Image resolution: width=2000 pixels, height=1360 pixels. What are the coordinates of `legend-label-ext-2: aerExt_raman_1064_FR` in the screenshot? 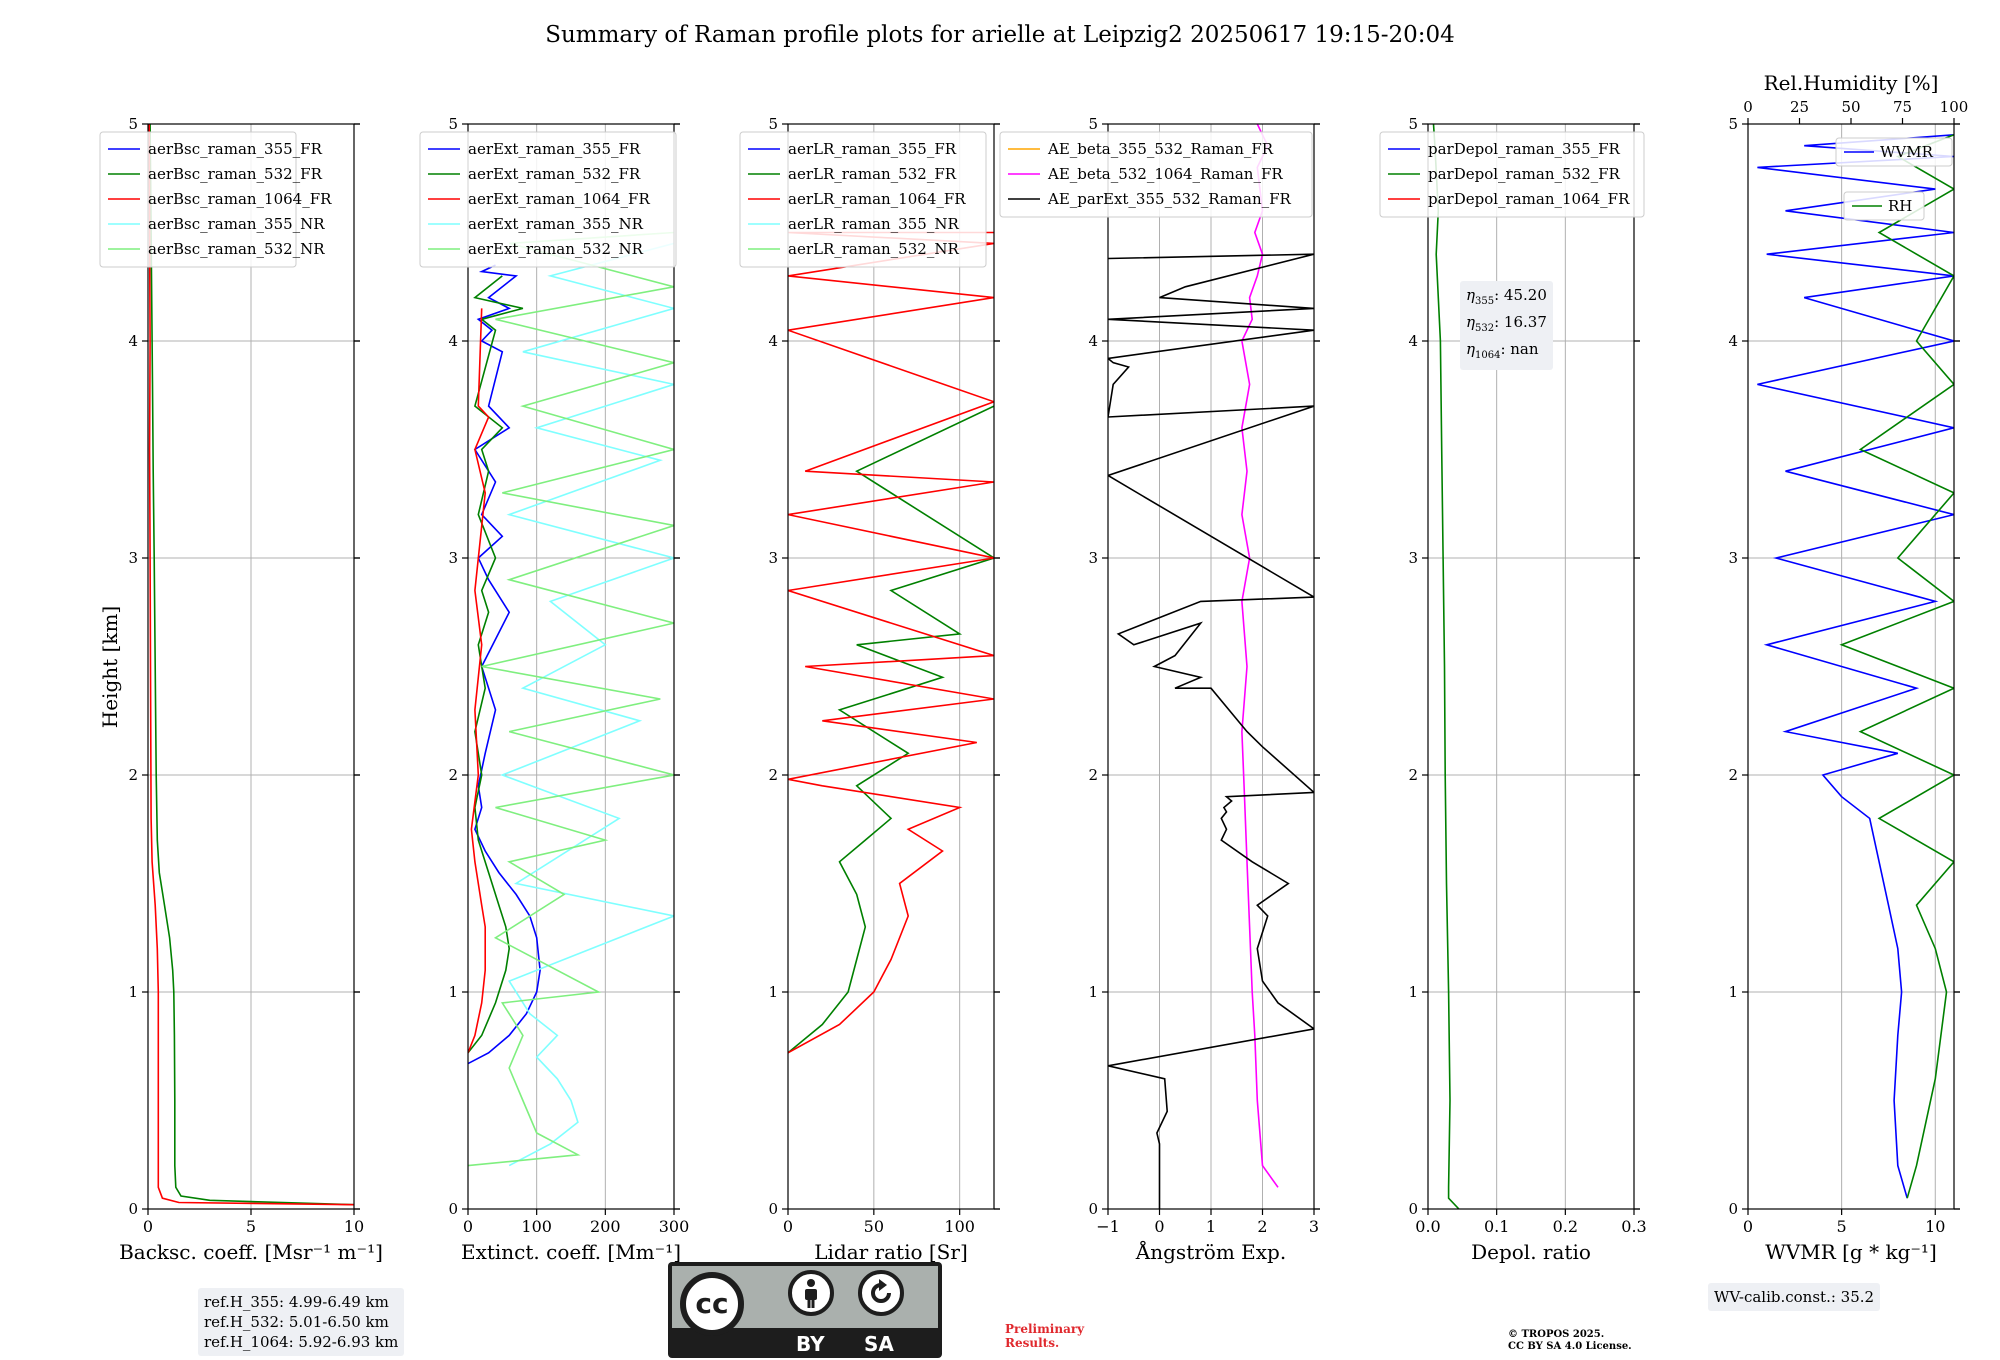 It's located at (559, 199).